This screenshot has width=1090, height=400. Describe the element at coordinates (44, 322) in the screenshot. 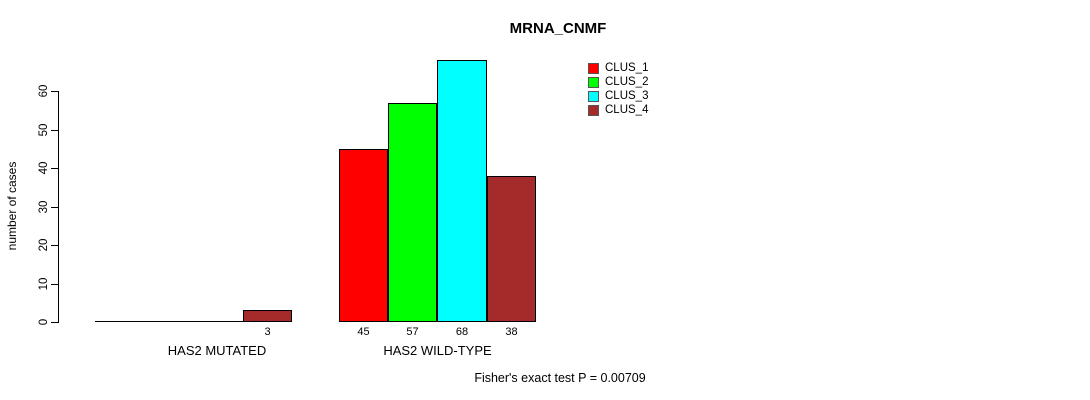

I see `y-axis-tick-label: 0` at that location.